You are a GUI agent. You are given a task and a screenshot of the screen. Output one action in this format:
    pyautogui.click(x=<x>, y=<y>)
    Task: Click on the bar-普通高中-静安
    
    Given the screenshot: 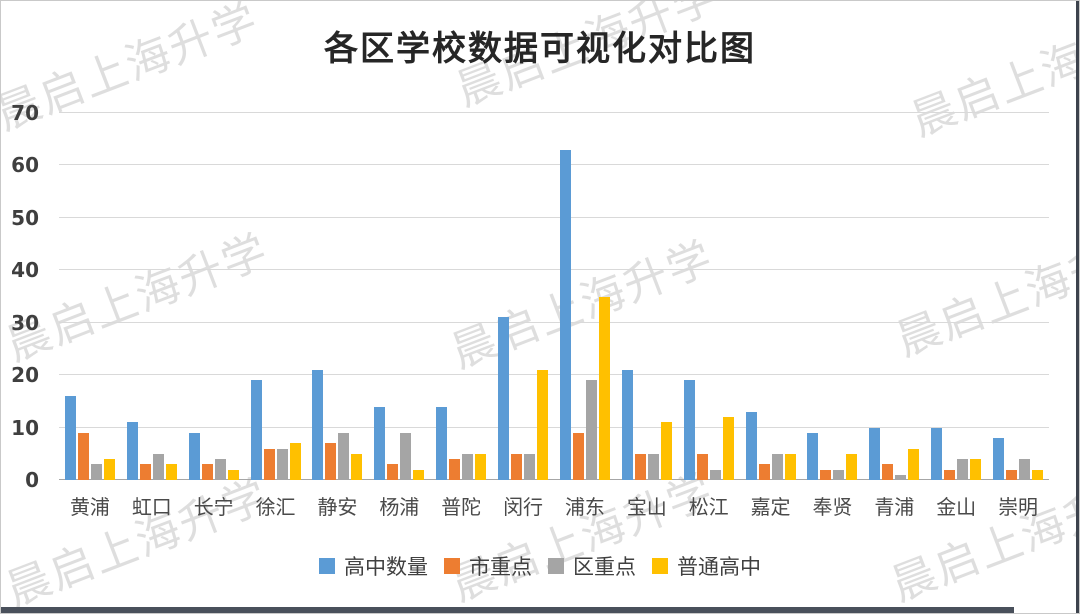 What is the action you would take?
    pyautogui.click(x=357, y=466)
    